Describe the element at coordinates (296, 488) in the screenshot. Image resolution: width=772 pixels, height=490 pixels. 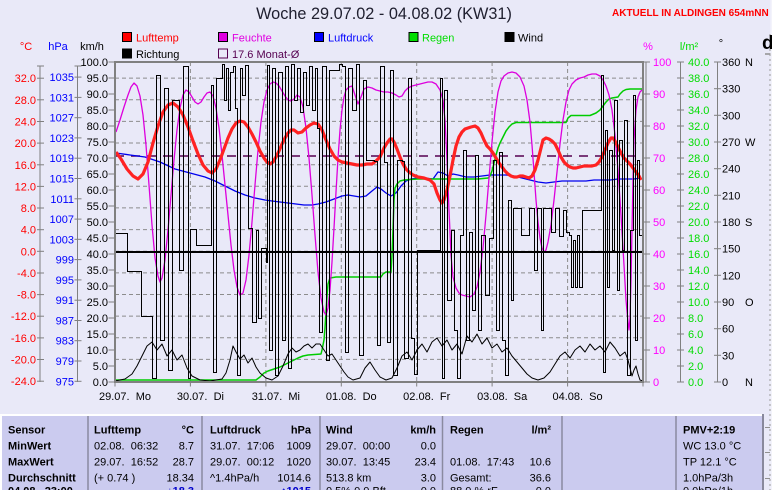
I see `svg-text: ↑1015` at that location.